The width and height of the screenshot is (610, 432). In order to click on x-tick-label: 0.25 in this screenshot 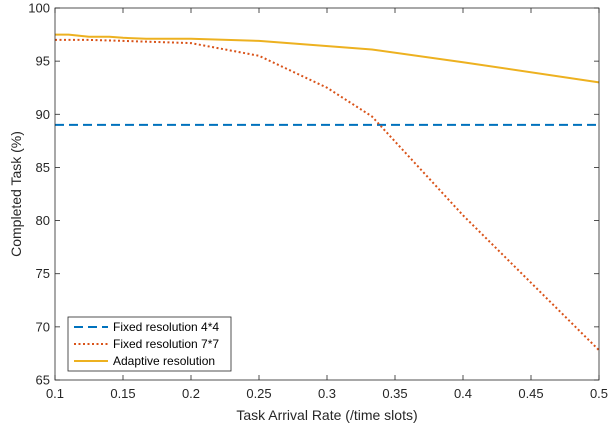, I will do `click(258, 393)`.